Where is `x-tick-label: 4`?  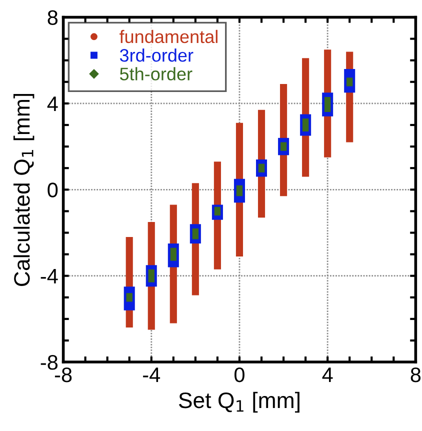
x-tick-label: 4 is located at coordinates (327, 375).